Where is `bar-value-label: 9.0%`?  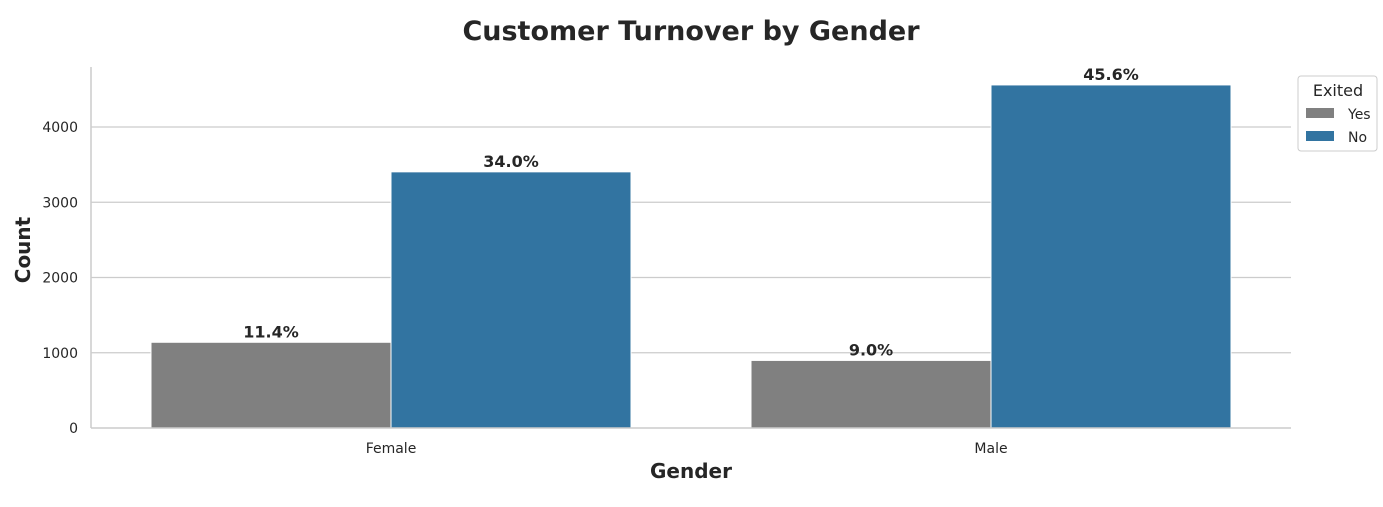 bar-value-label: 9.0% is located at coordinates (871, 349).